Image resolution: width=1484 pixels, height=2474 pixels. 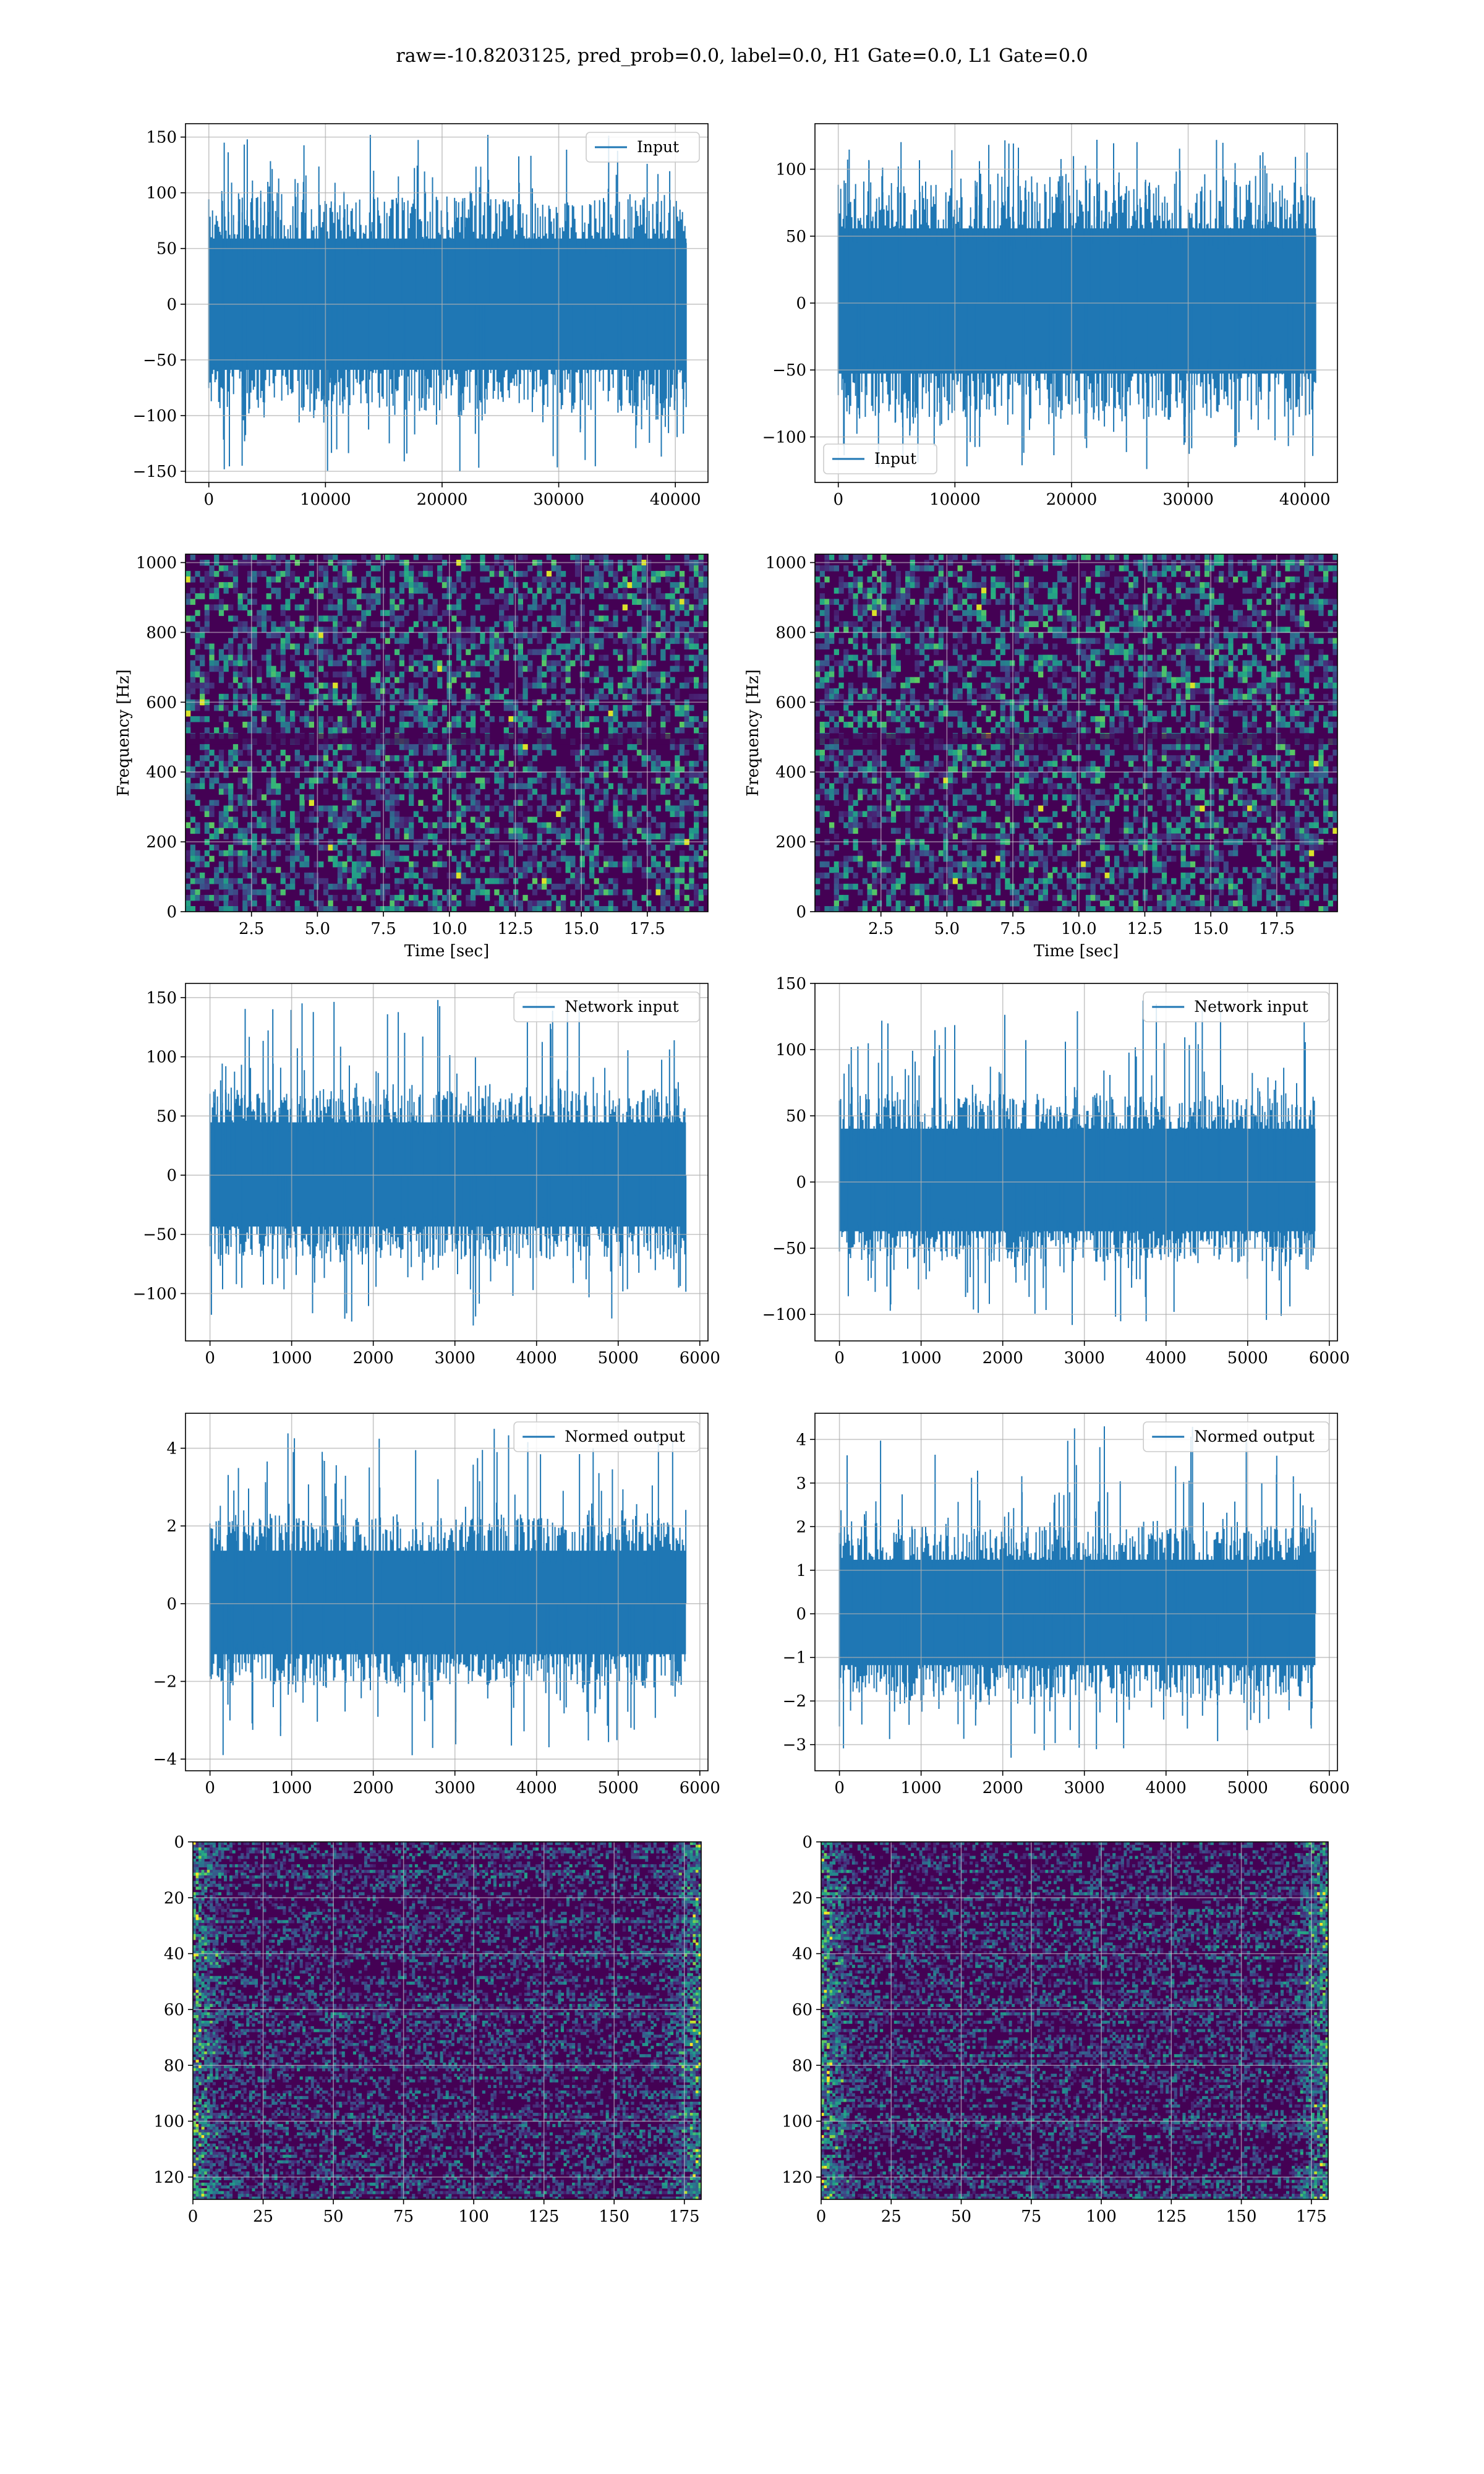 What do you see at coordinates (1003, 1358) in the screenshot?
I see `x-tick-label: 2000` at bounding box center [1003, 1358].